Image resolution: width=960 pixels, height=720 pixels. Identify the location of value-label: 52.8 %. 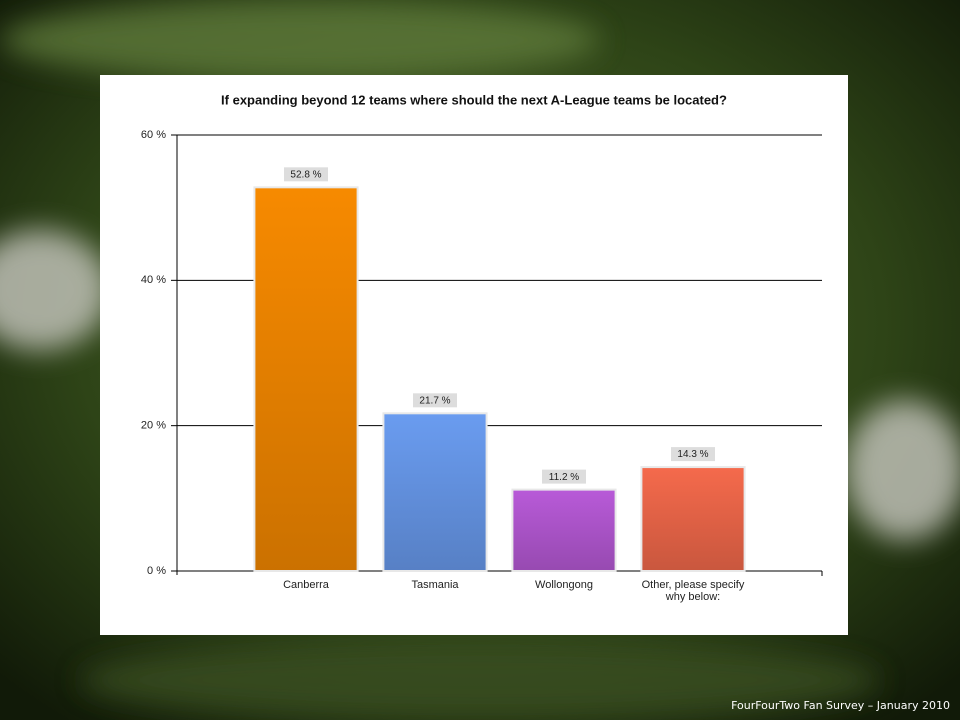
(305, 174).